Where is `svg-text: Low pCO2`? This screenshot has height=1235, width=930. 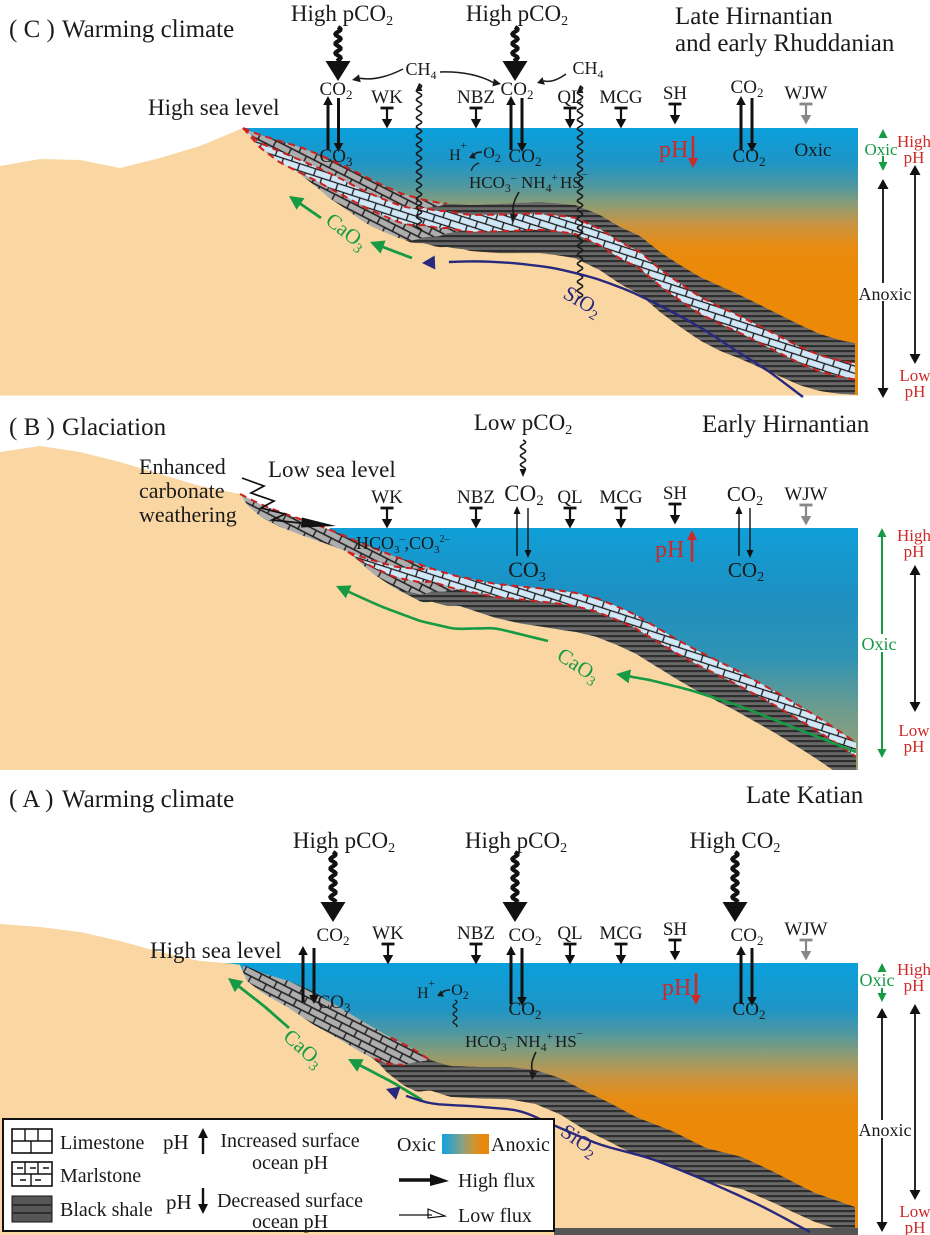 svg-text: Low pCO2 is located at coordinates (523, 424).